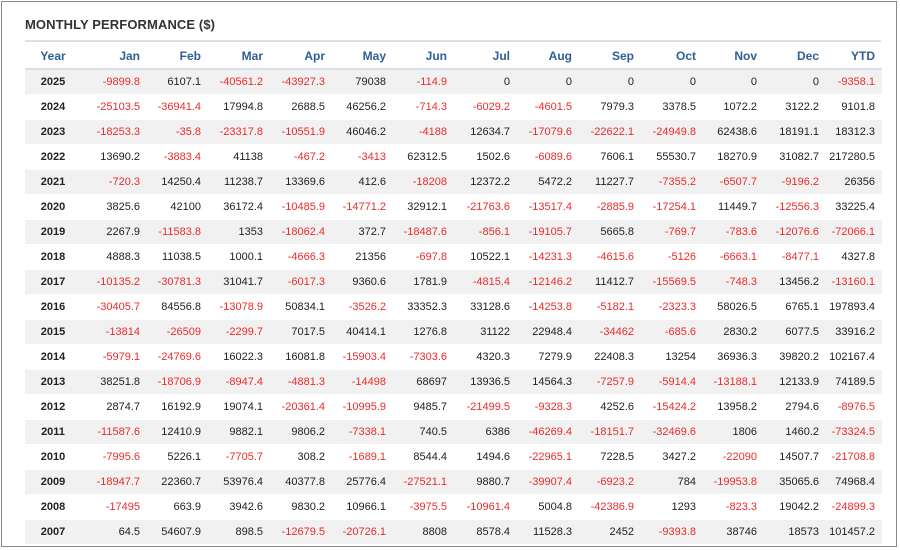  What do you see at coordinates (53, 182) in the screenshot?
I see `year-cell: 2021` at bounding box center [53, 182].